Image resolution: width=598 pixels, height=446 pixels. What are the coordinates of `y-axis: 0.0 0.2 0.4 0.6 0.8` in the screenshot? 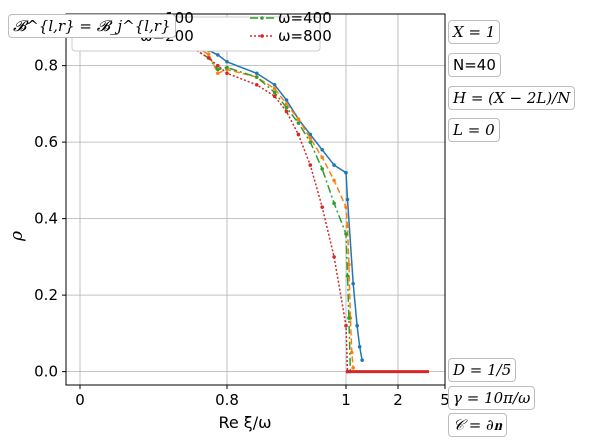 It's located at (50, 219).